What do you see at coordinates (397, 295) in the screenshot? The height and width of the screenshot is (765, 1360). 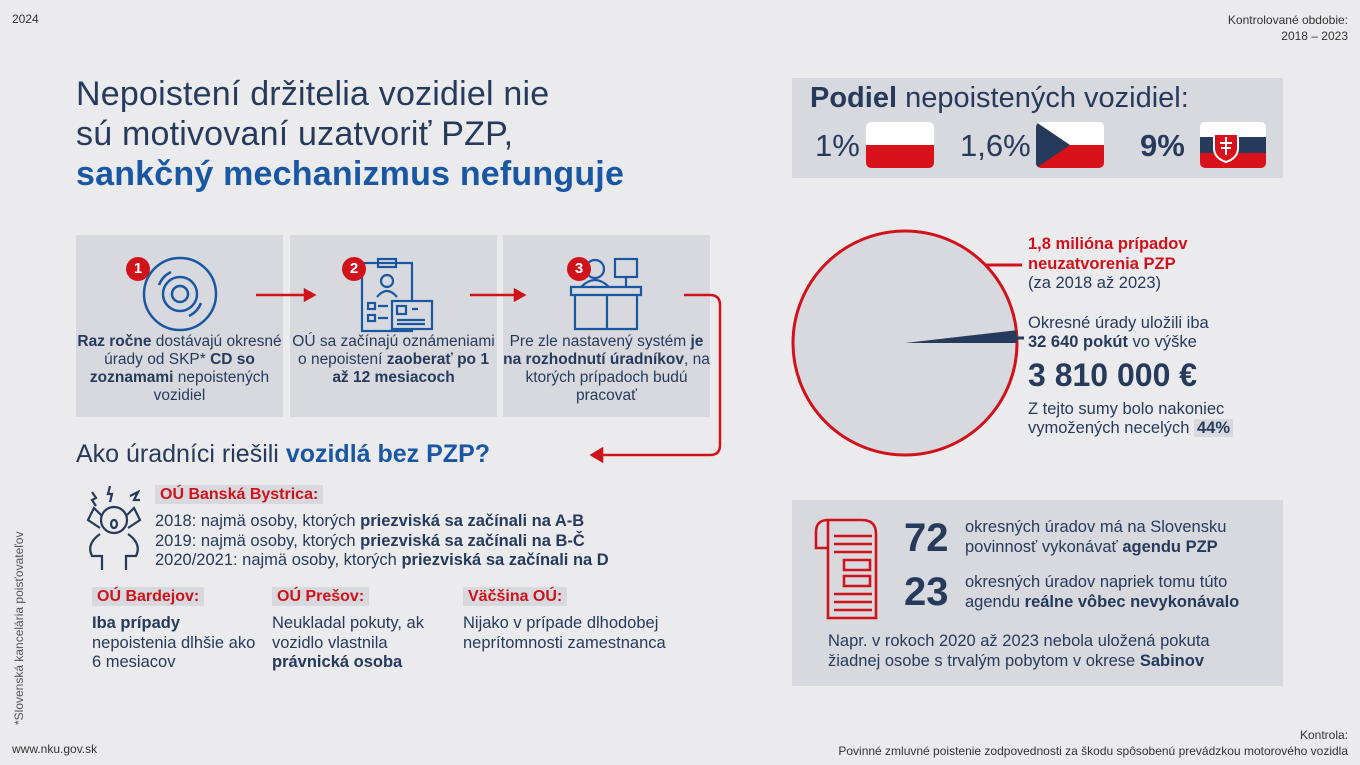 I see `clipboard-id-icon` at bounding box center [397, 295].